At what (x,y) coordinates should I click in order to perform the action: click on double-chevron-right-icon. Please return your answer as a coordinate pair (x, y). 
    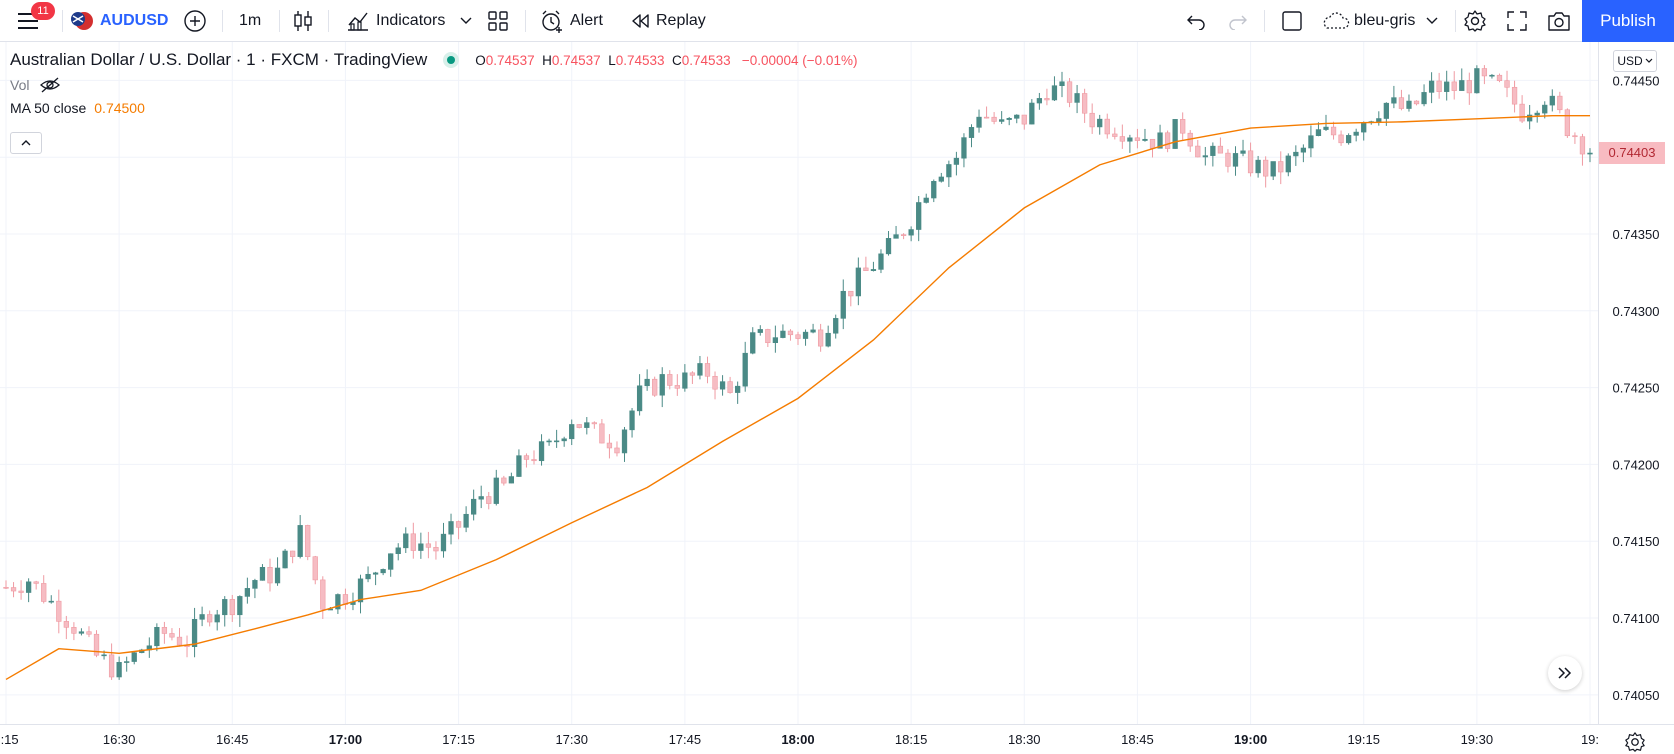
    Looking at the image, I should click on (1565, 673).